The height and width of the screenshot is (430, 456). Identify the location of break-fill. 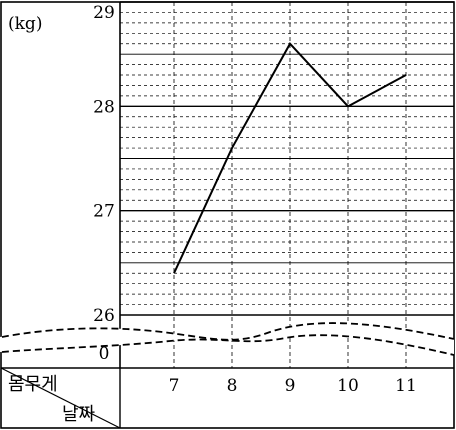
(227, 339).